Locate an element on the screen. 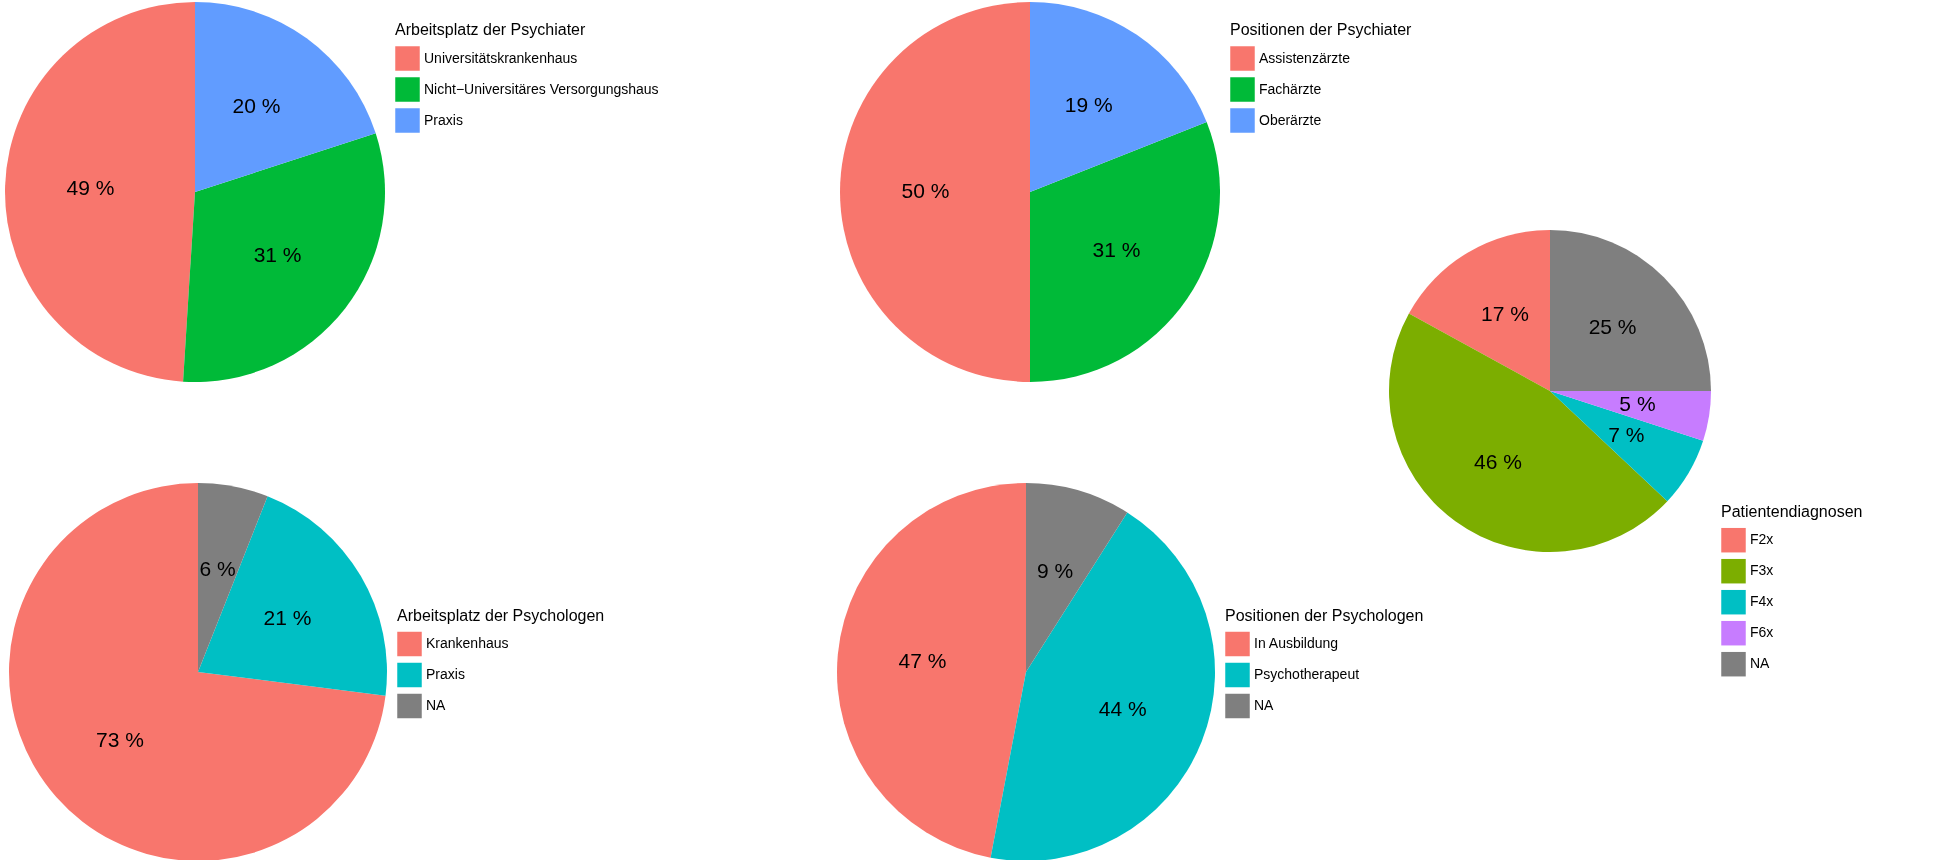 This screenshot has height=864, width=1945. data-label: 46 % is located at coordinates (1498, 461).